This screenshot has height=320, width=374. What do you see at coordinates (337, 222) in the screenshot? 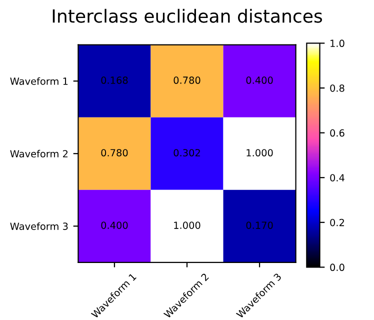
I see `color-bar-label: 0.2` at bounding box center [337, 222].